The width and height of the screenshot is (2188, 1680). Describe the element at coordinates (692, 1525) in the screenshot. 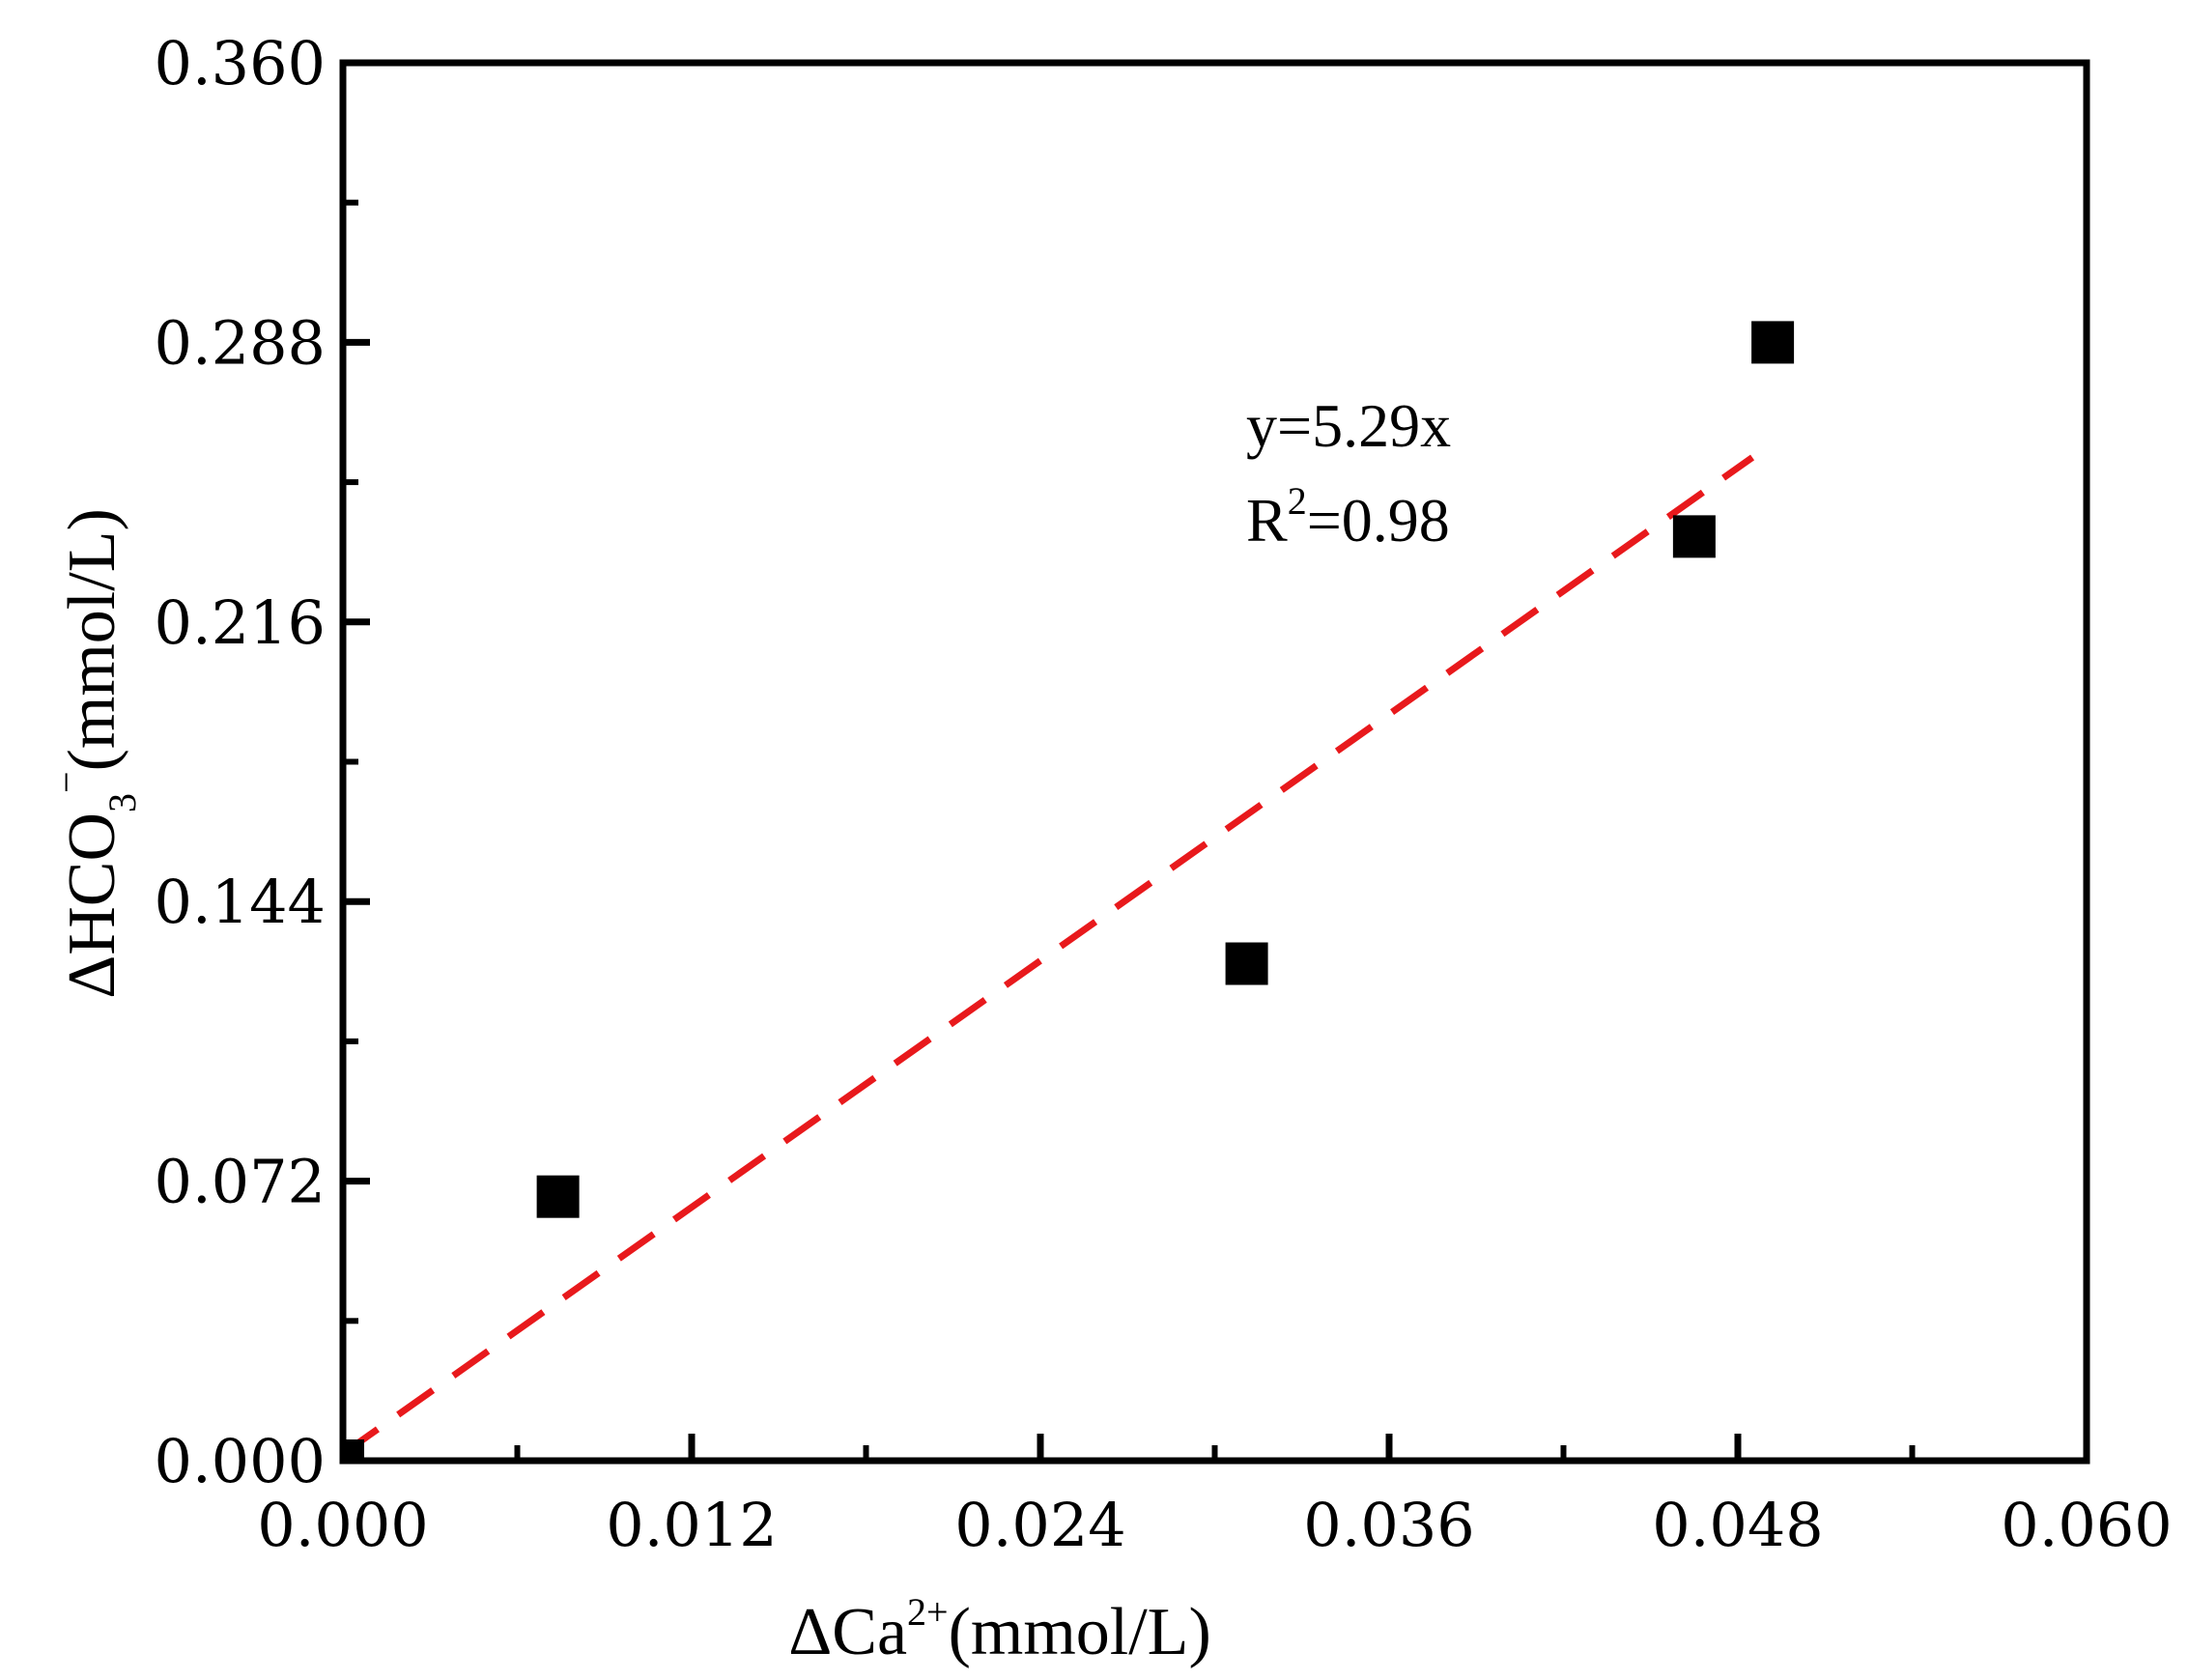

I see `x-tick-label: 0.012` at that location.